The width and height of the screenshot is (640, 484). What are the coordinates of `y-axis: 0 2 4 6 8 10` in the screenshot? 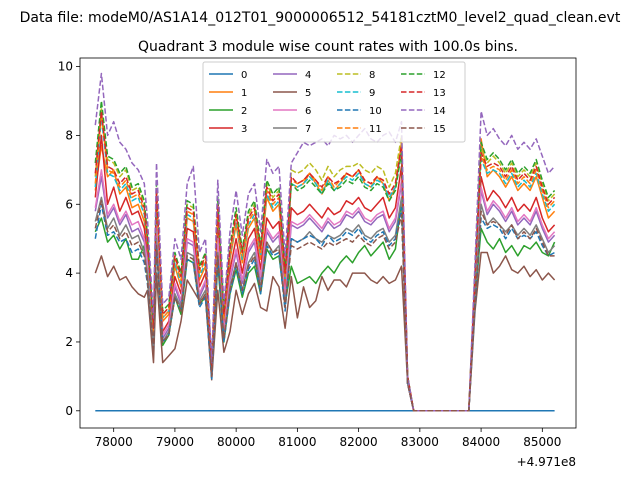 It's located at (69, 239).